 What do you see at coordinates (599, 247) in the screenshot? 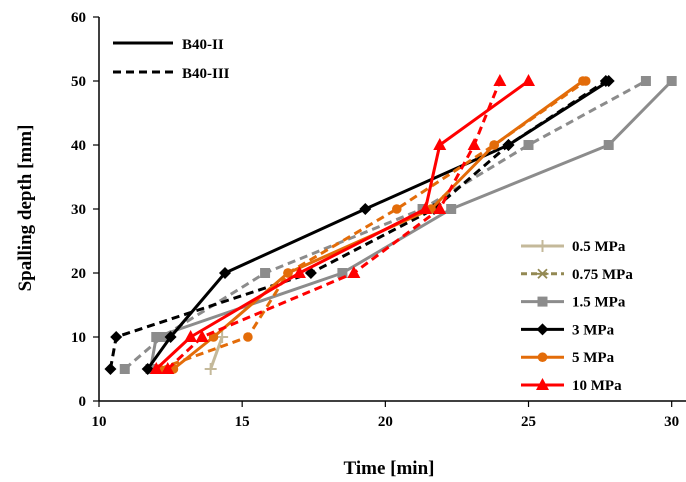
I see `legend-label: 0.5 MPa` at bounding box center [599, 247].